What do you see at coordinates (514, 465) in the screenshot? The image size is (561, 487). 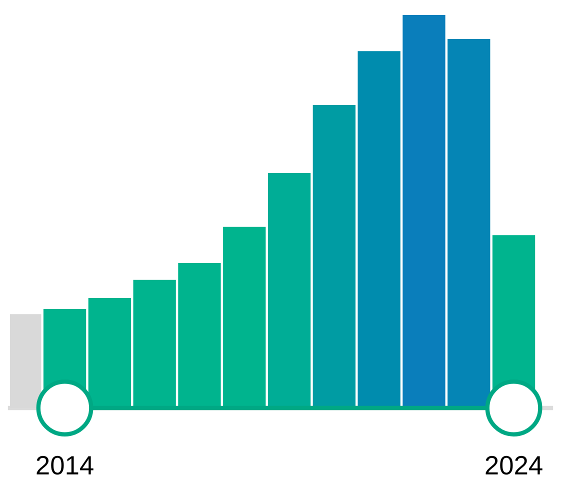 I see `x-tick-label: 2024` at bounding box center [514, 465].